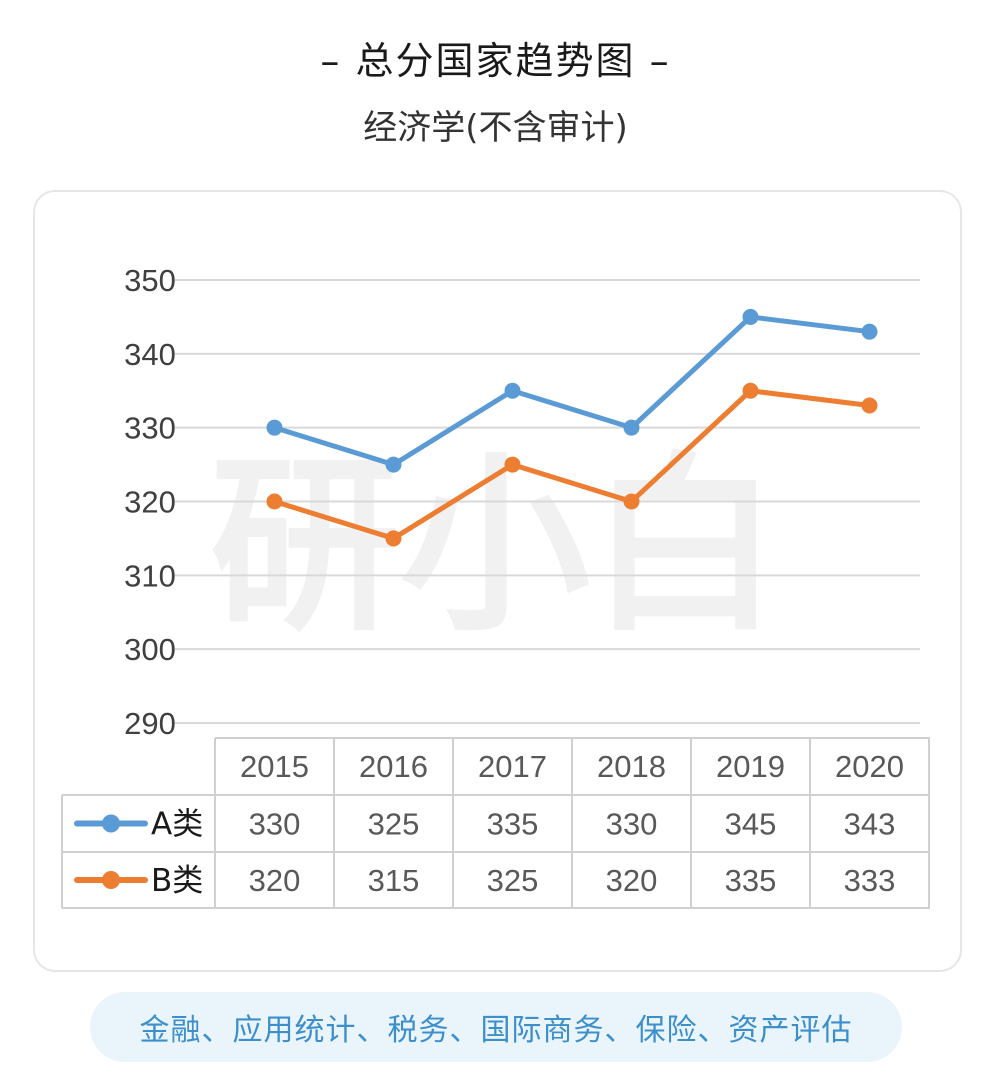 This screenshot has width=991, height=1089. What do you see at coordinates (869, 766) in the screenshot?
I see `x-category-label: 2020` at bounding box center [869, 766].